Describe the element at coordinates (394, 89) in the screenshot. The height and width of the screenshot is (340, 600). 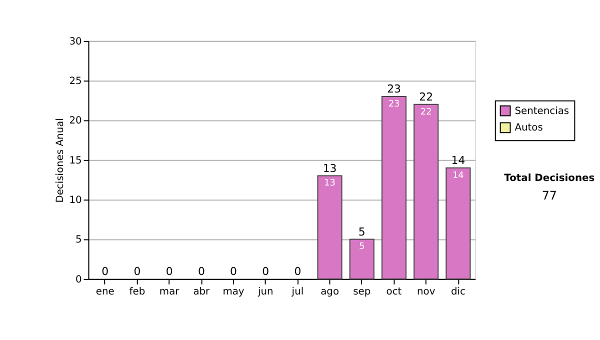
I see `total-label: 23` at that location.